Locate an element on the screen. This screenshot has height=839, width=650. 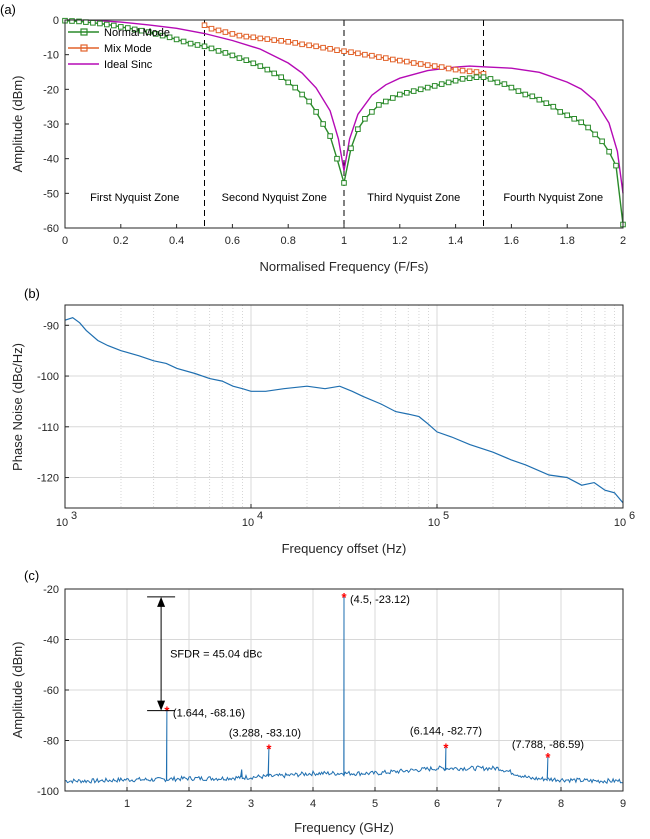
y-tick-label: -100 is located at coordinates (48, 377).